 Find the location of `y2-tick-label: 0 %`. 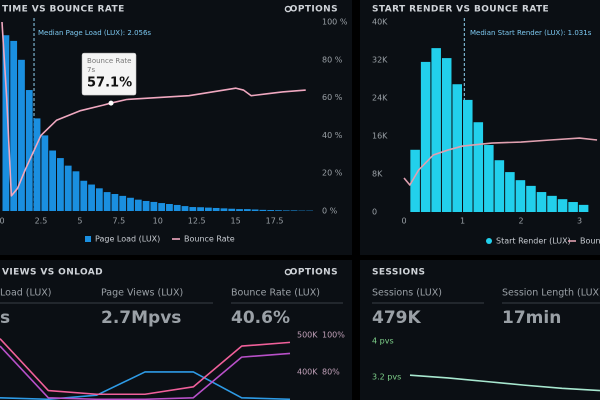

y2-tick-label: 0 % is located at coordinates (330, 211).